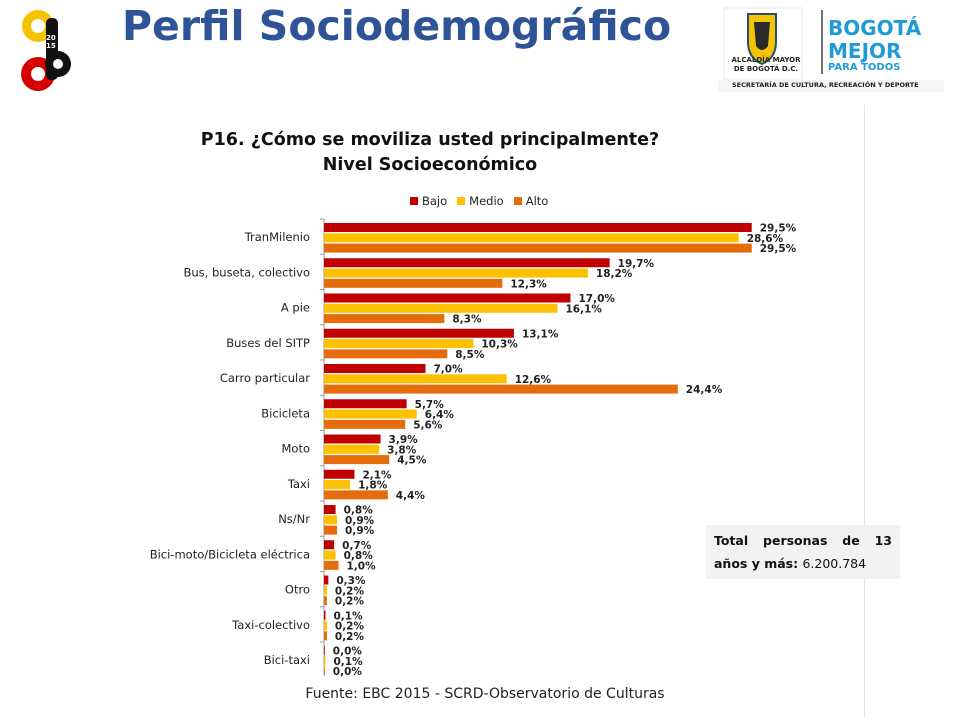  I want to click on category-label: Taxi, so click(298, 484).